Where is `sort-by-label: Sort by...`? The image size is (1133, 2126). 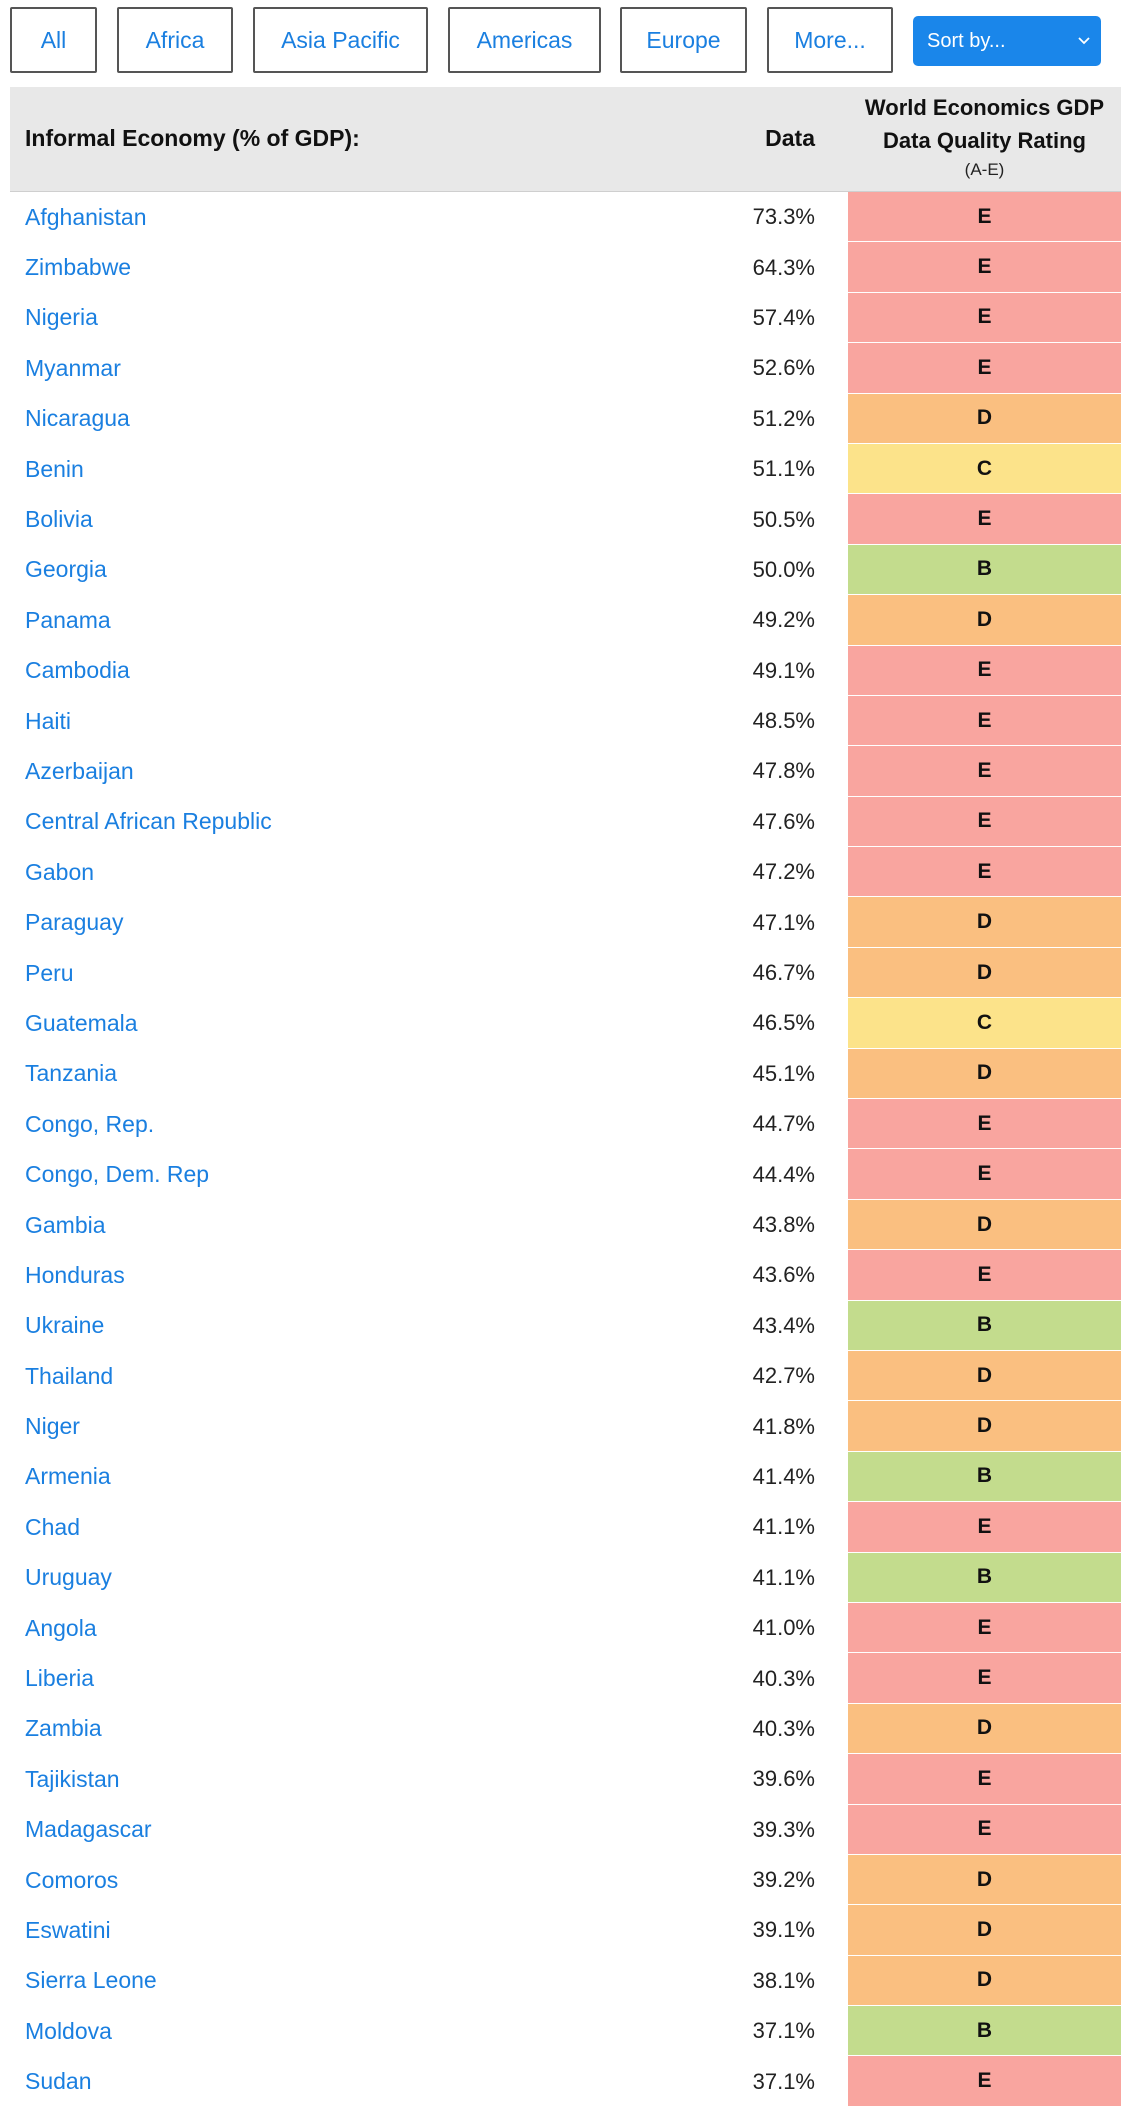
sort-by-label: Sort by... is located at coordinates (966, 40).